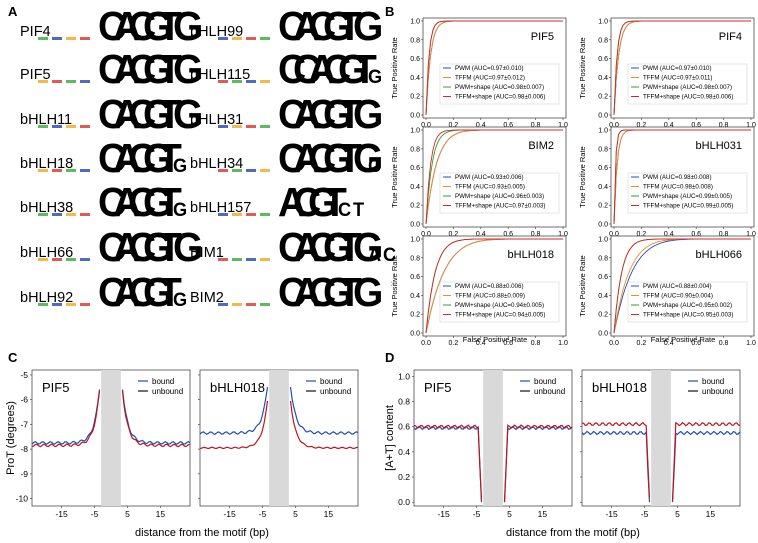  I want to click on roc-x-tick-label: 0.0, so click(614, 343).